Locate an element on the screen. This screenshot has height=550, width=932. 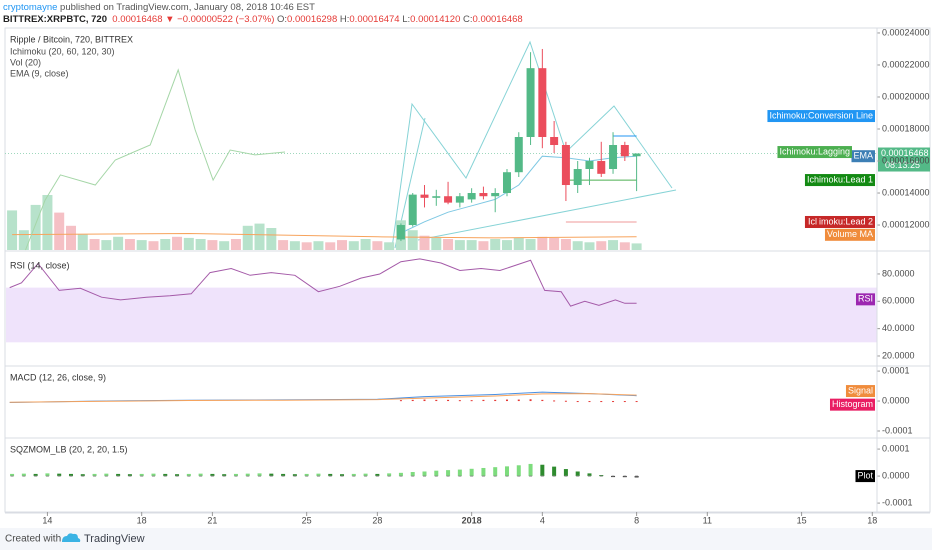
tag: Ichimoku:Lagging is located at coordinates (814, 152).